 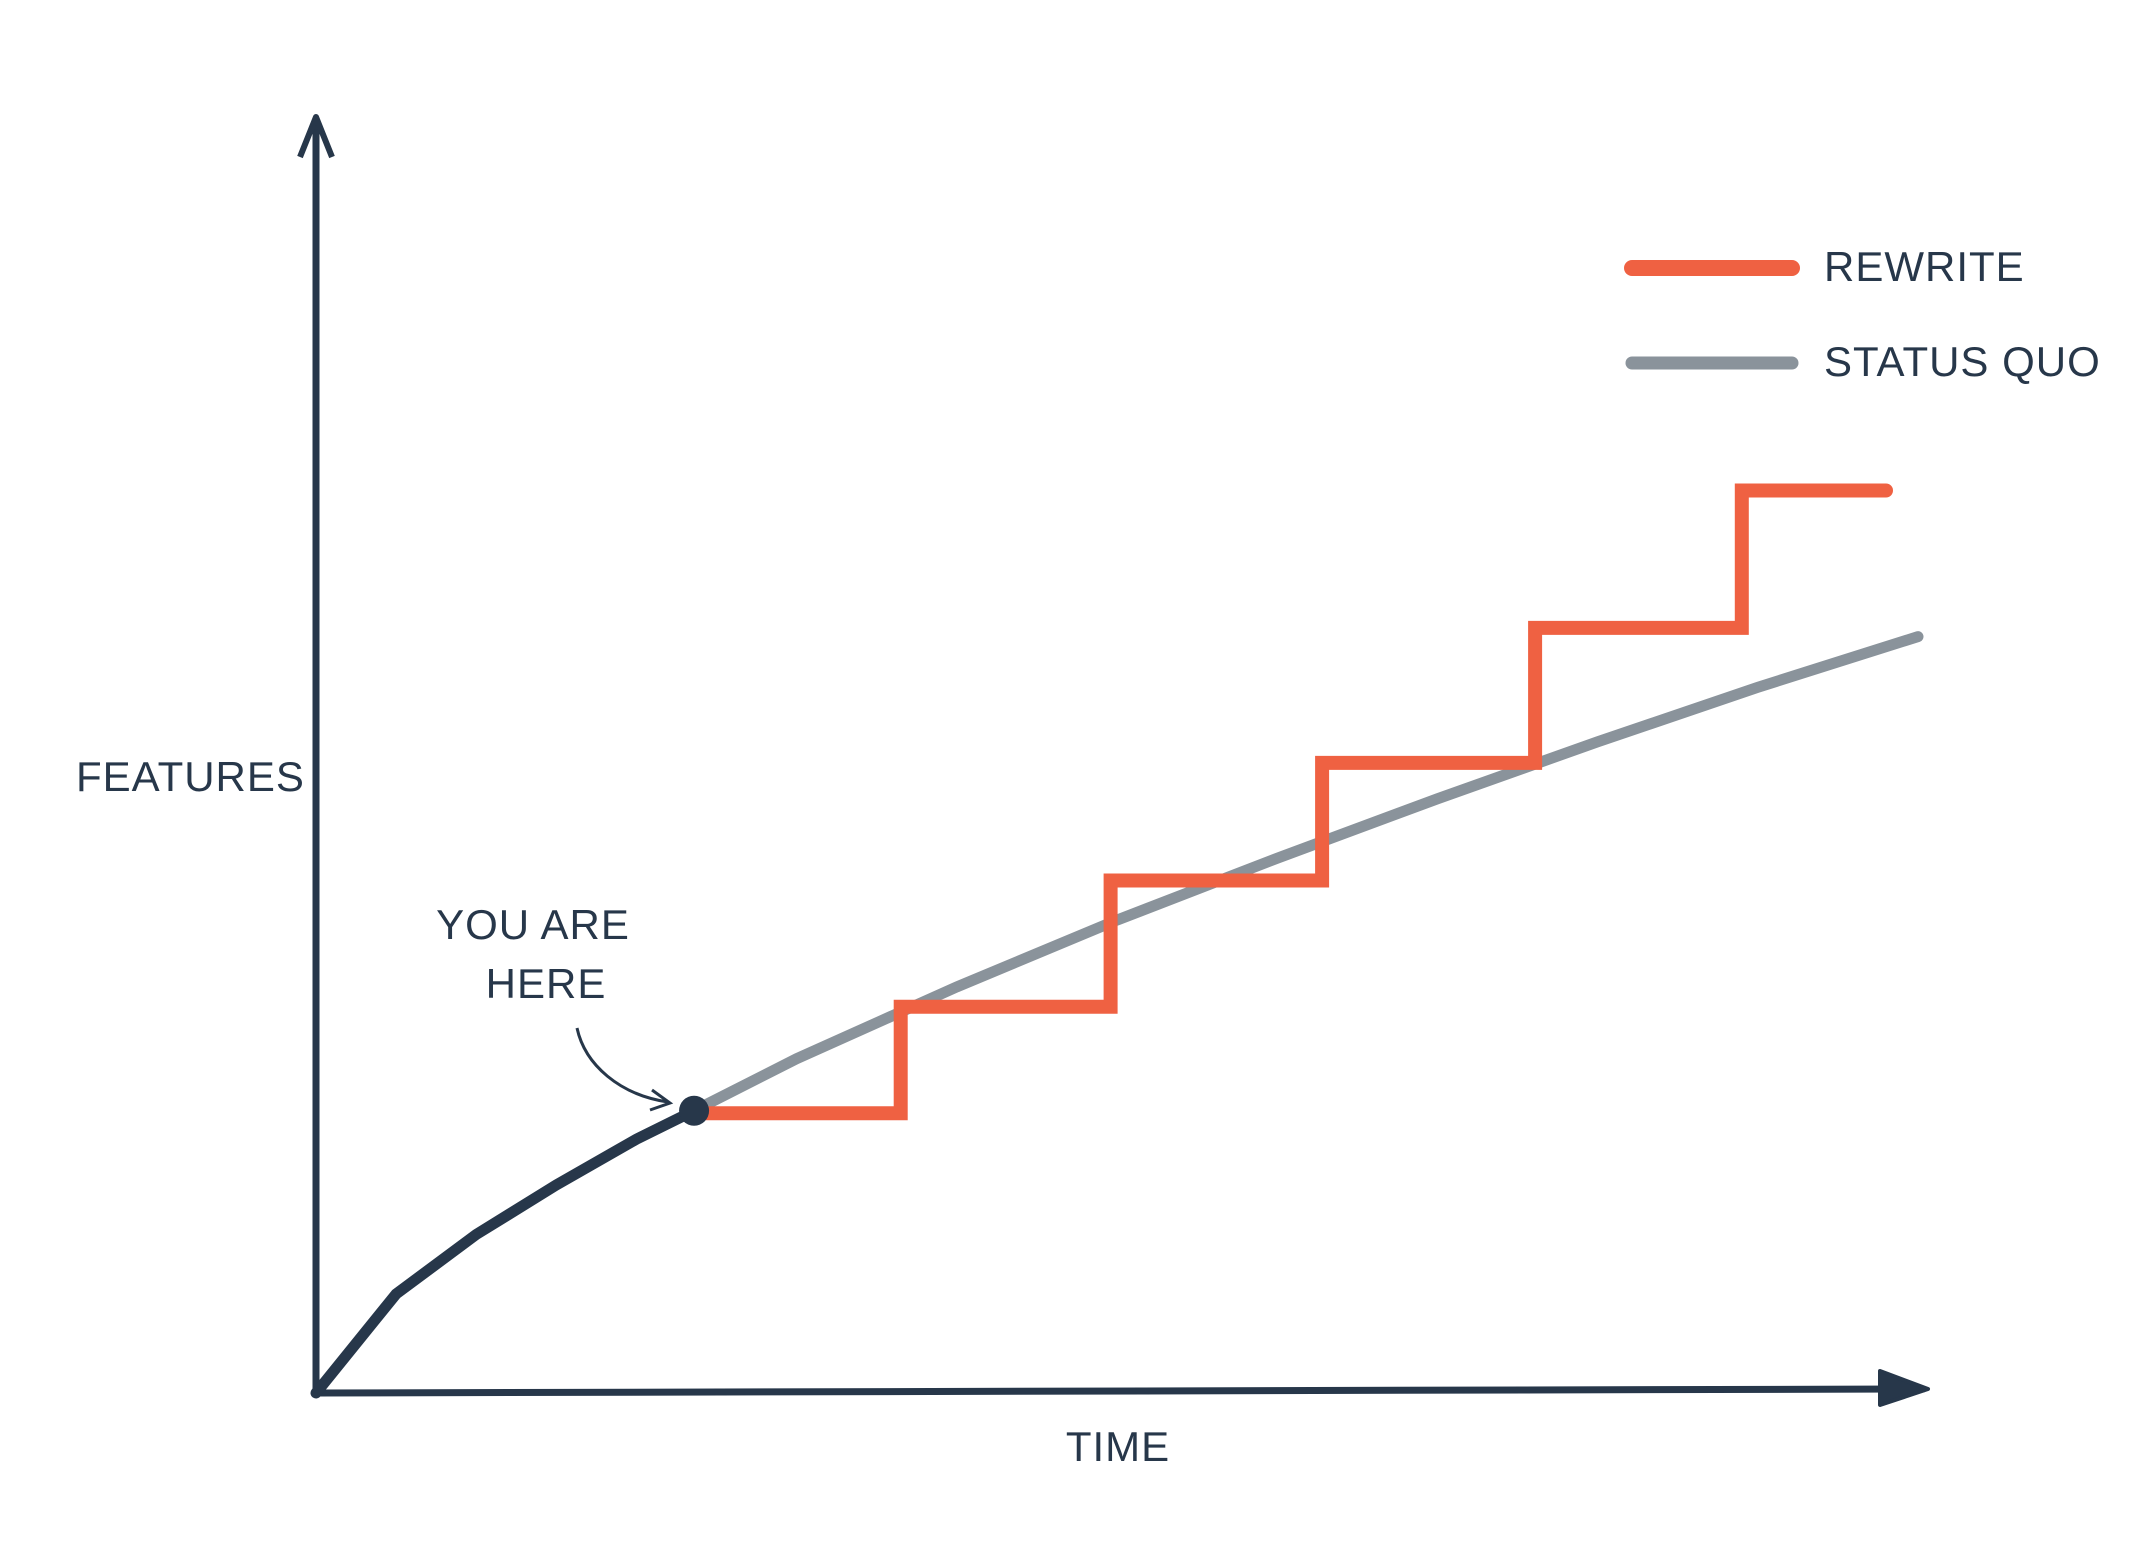 What do you see at coordinates (533, 924) in the screenshot?
I see `annotation-text: YOU ARE` at bounding box center [533, 924].